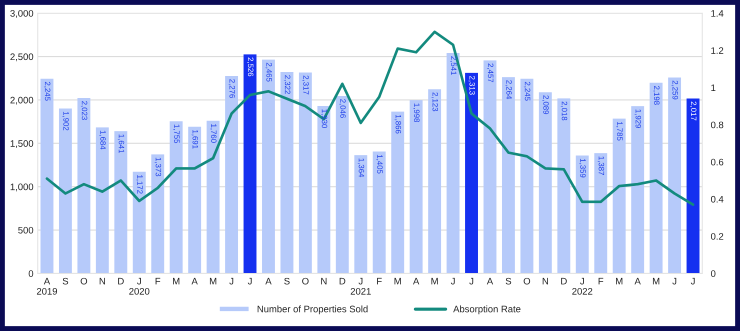  I want to click on x-tick-label: J 2022, so click(582, 286).